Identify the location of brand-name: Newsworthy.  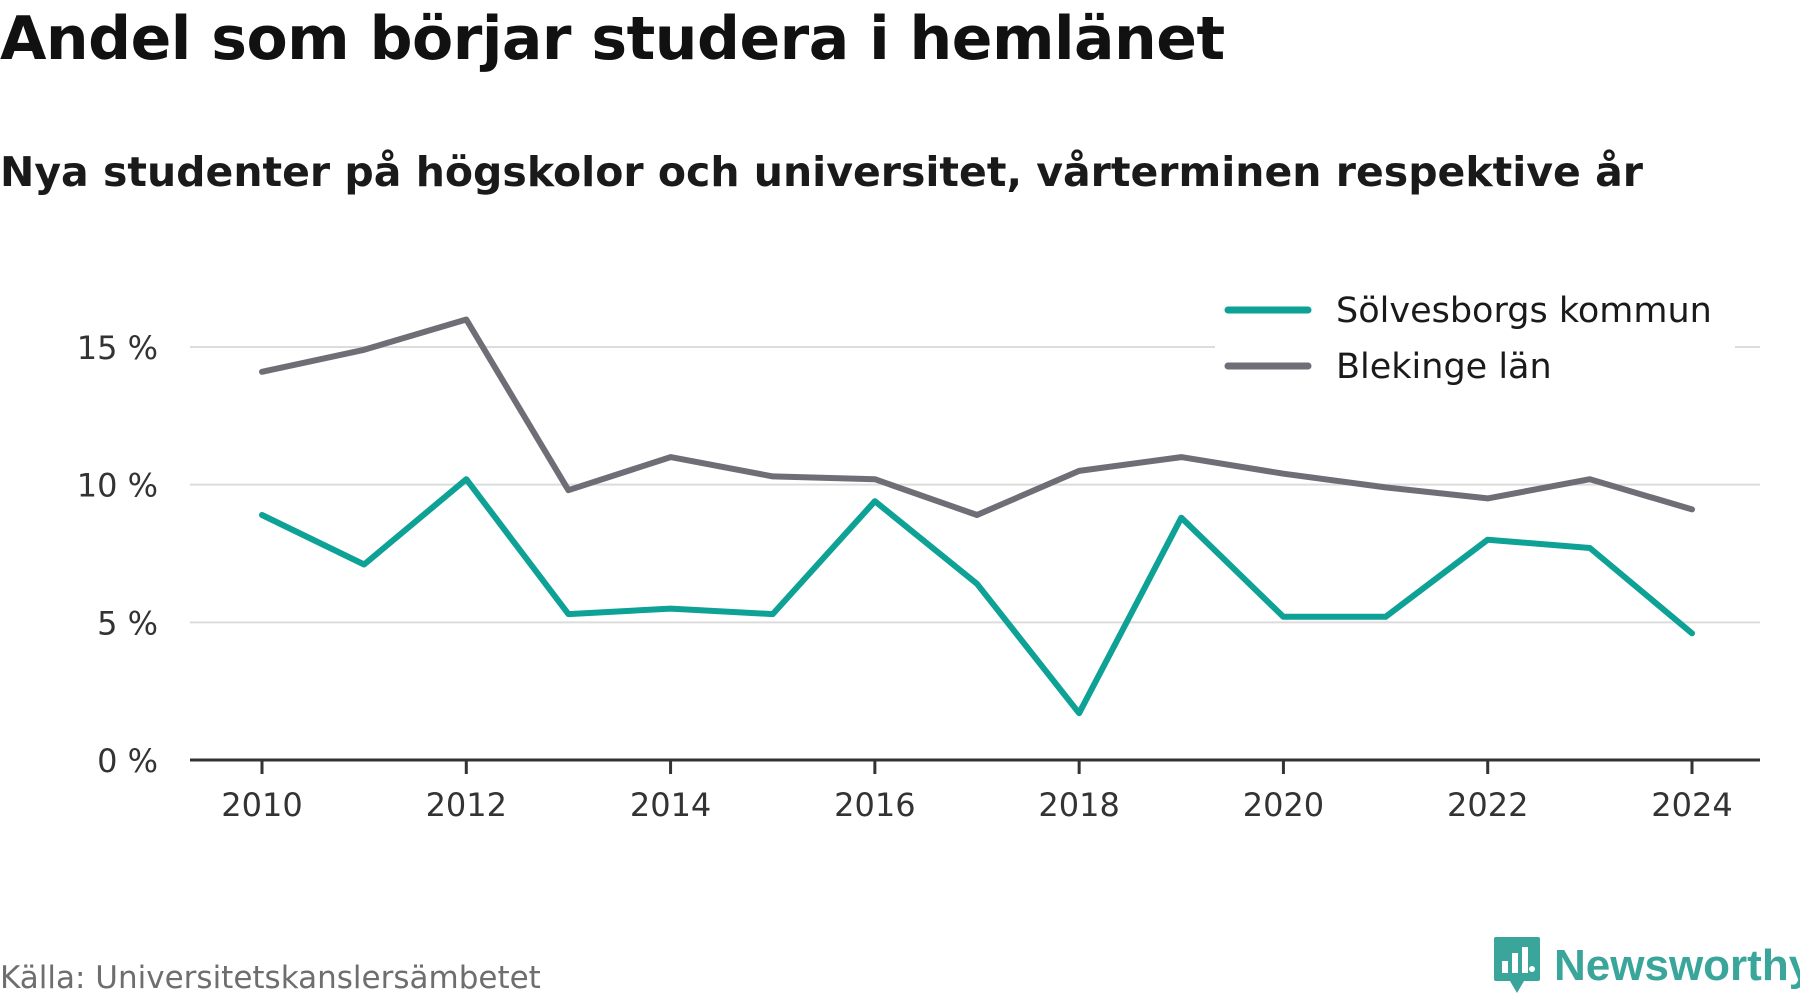
(1677, 965).